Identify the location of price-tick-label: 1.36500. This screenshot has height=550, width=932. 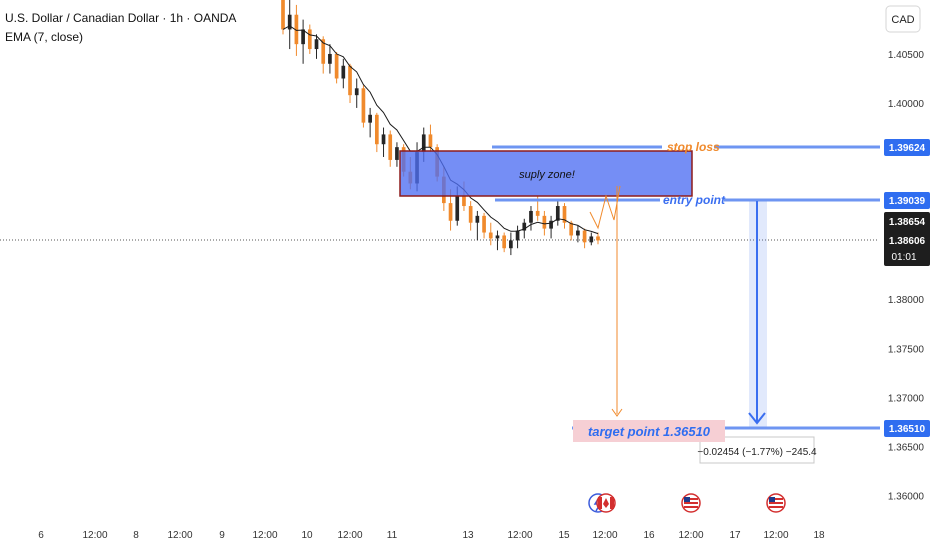
(906, 447).